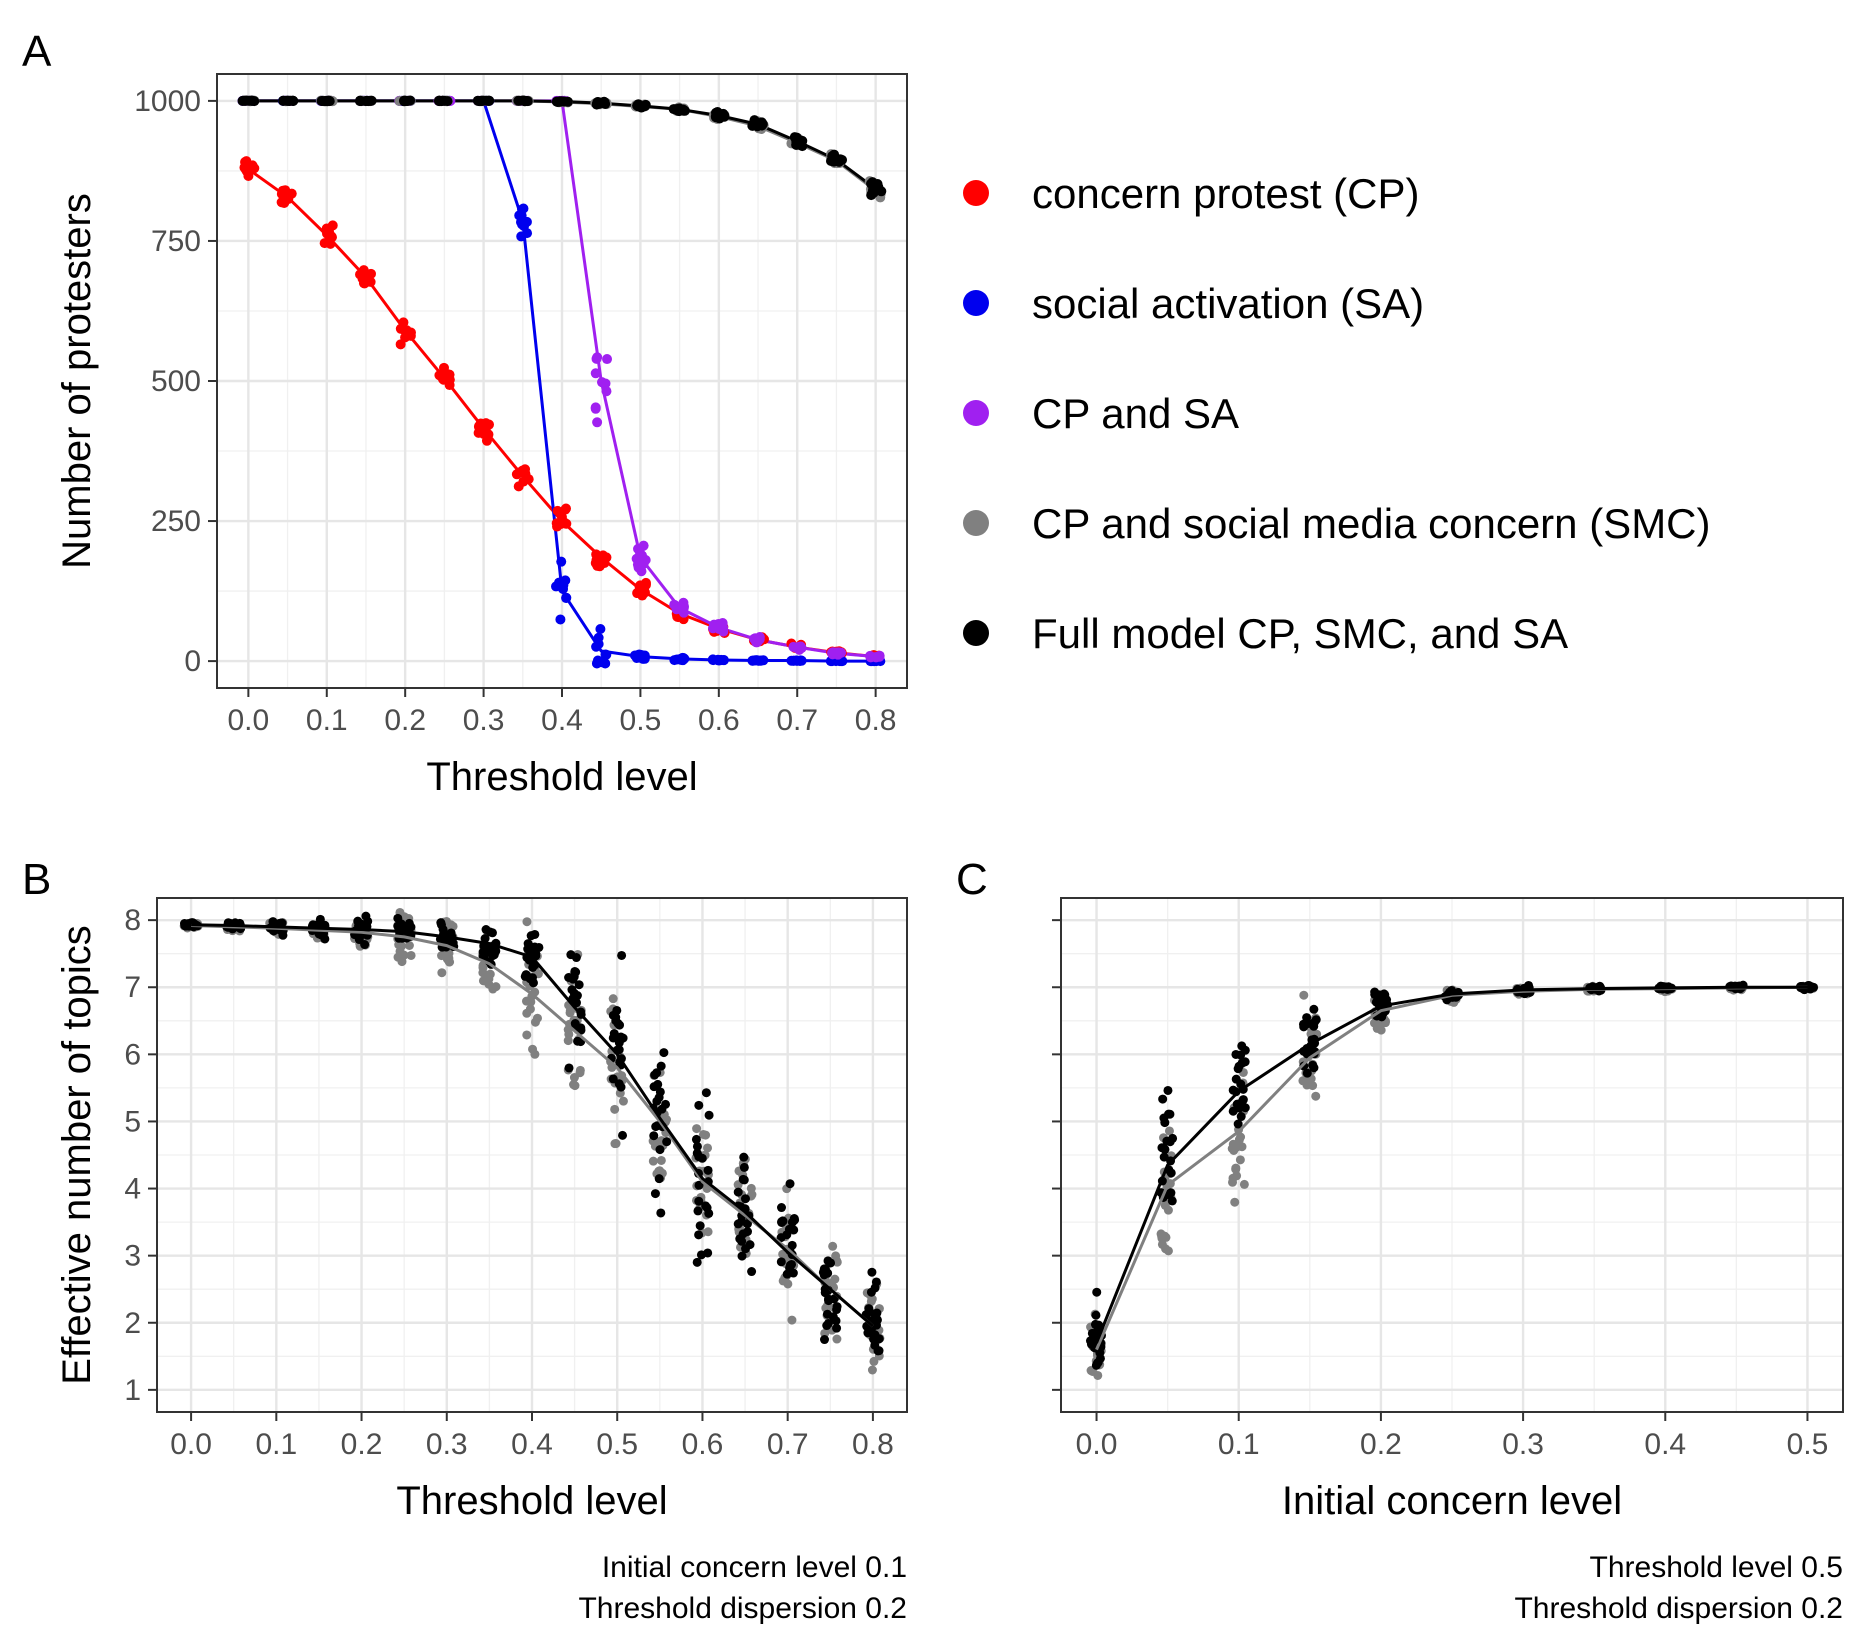 The width and height of the screenshot is (1856, 1645). I want to click on panel-c-border, so click(1452, 1155).